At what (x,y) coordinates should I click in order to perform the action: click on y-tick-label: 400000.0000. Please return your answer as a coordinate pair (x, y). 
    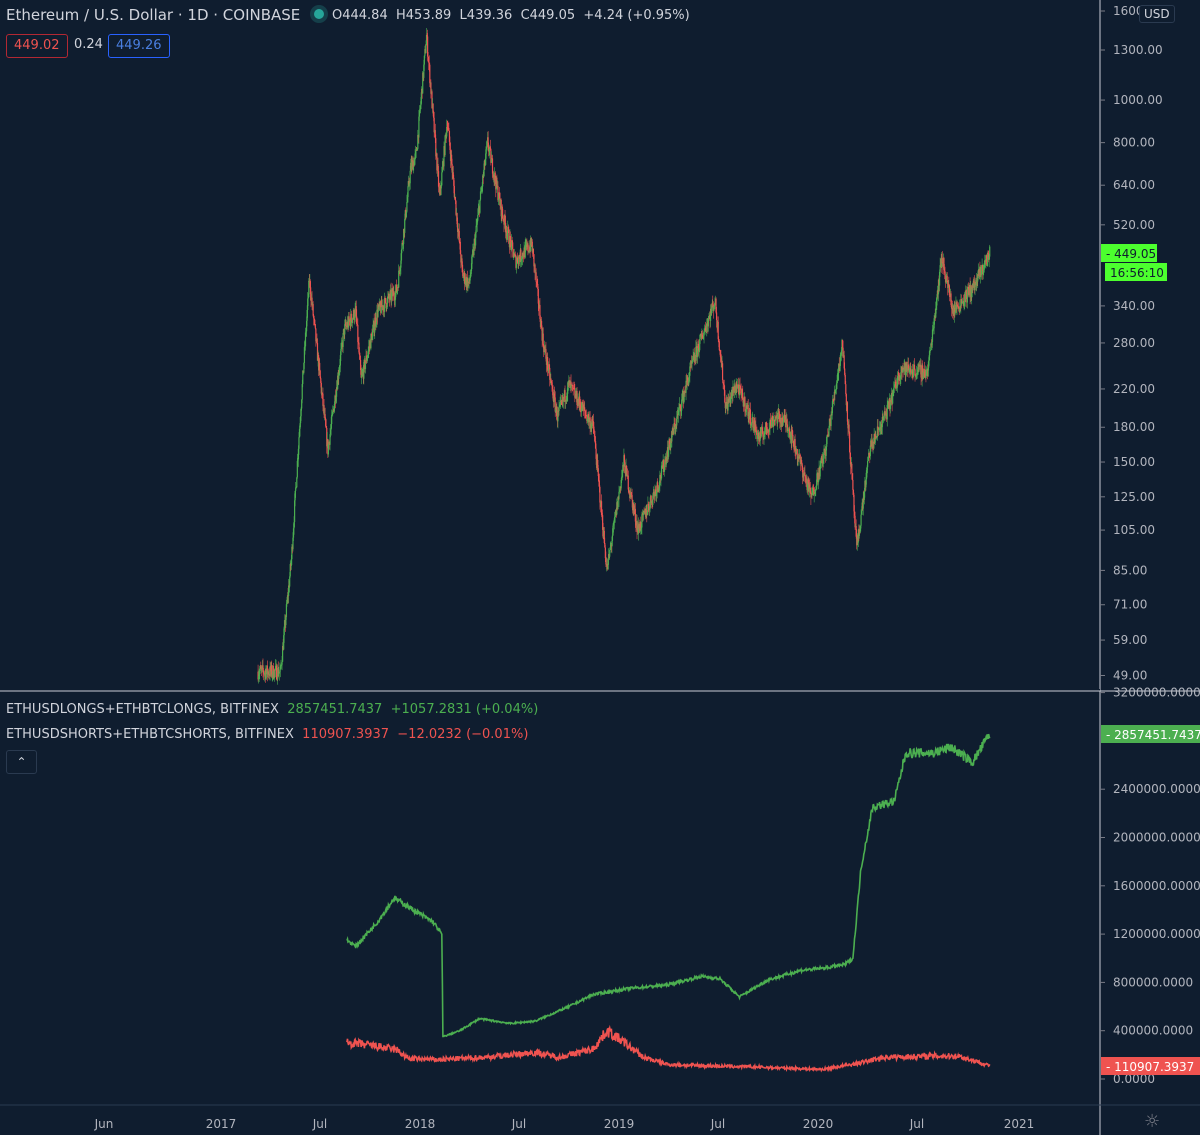
    Looking at the image, I should click on (1153, 1031).